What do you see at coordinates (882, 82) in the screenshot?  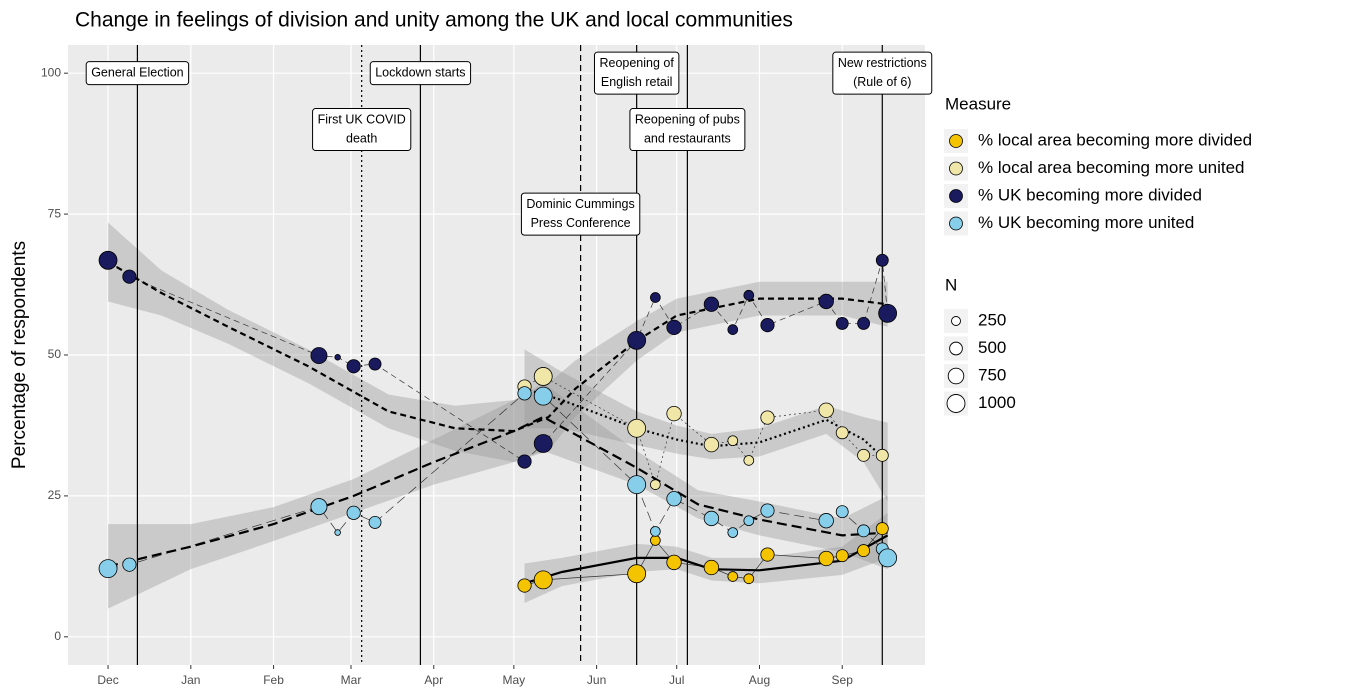 I see `event-label-text: (Rule of 6)` at bounding box center [882, 82].